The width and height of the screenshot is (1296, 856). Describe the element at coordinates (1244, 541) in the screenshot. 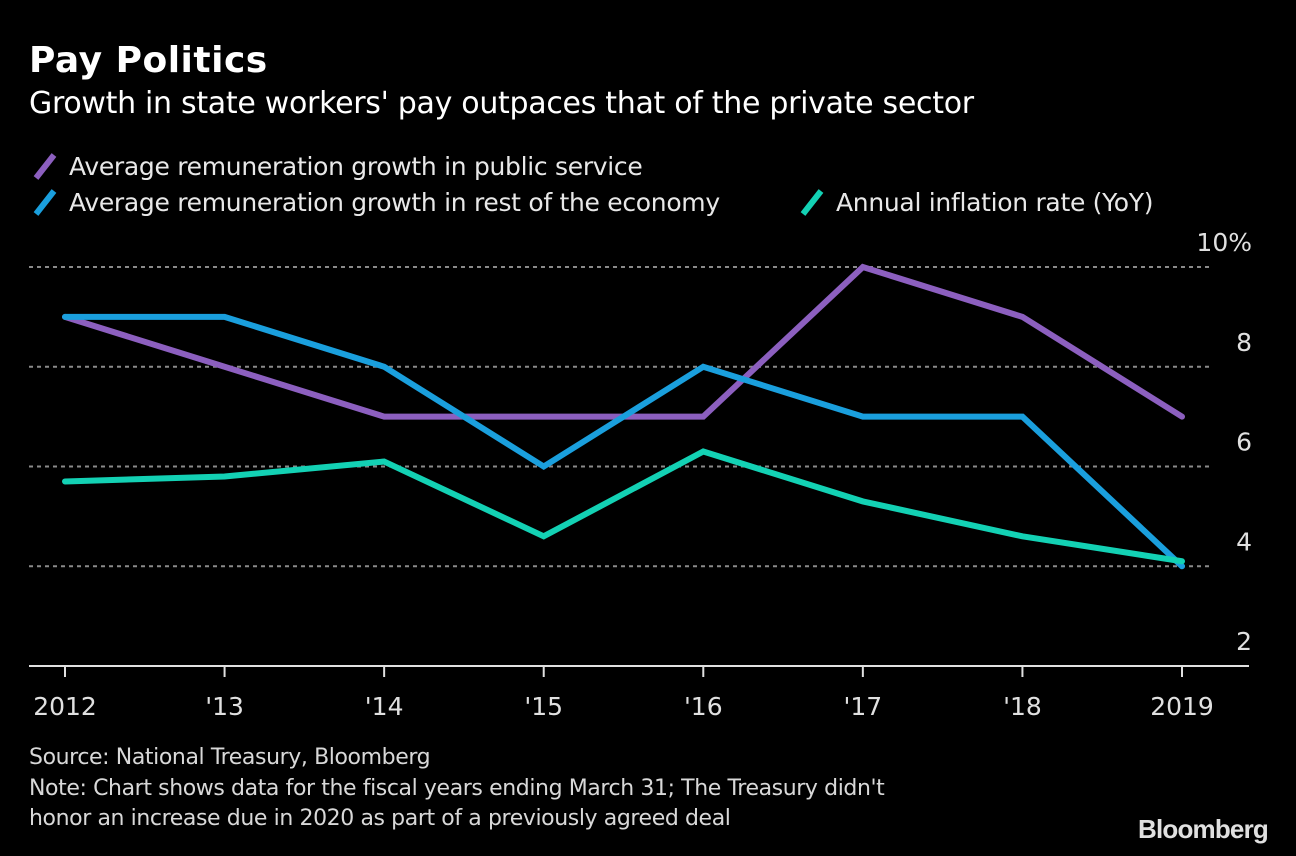

I see `y-tick-label: 4` at that location.